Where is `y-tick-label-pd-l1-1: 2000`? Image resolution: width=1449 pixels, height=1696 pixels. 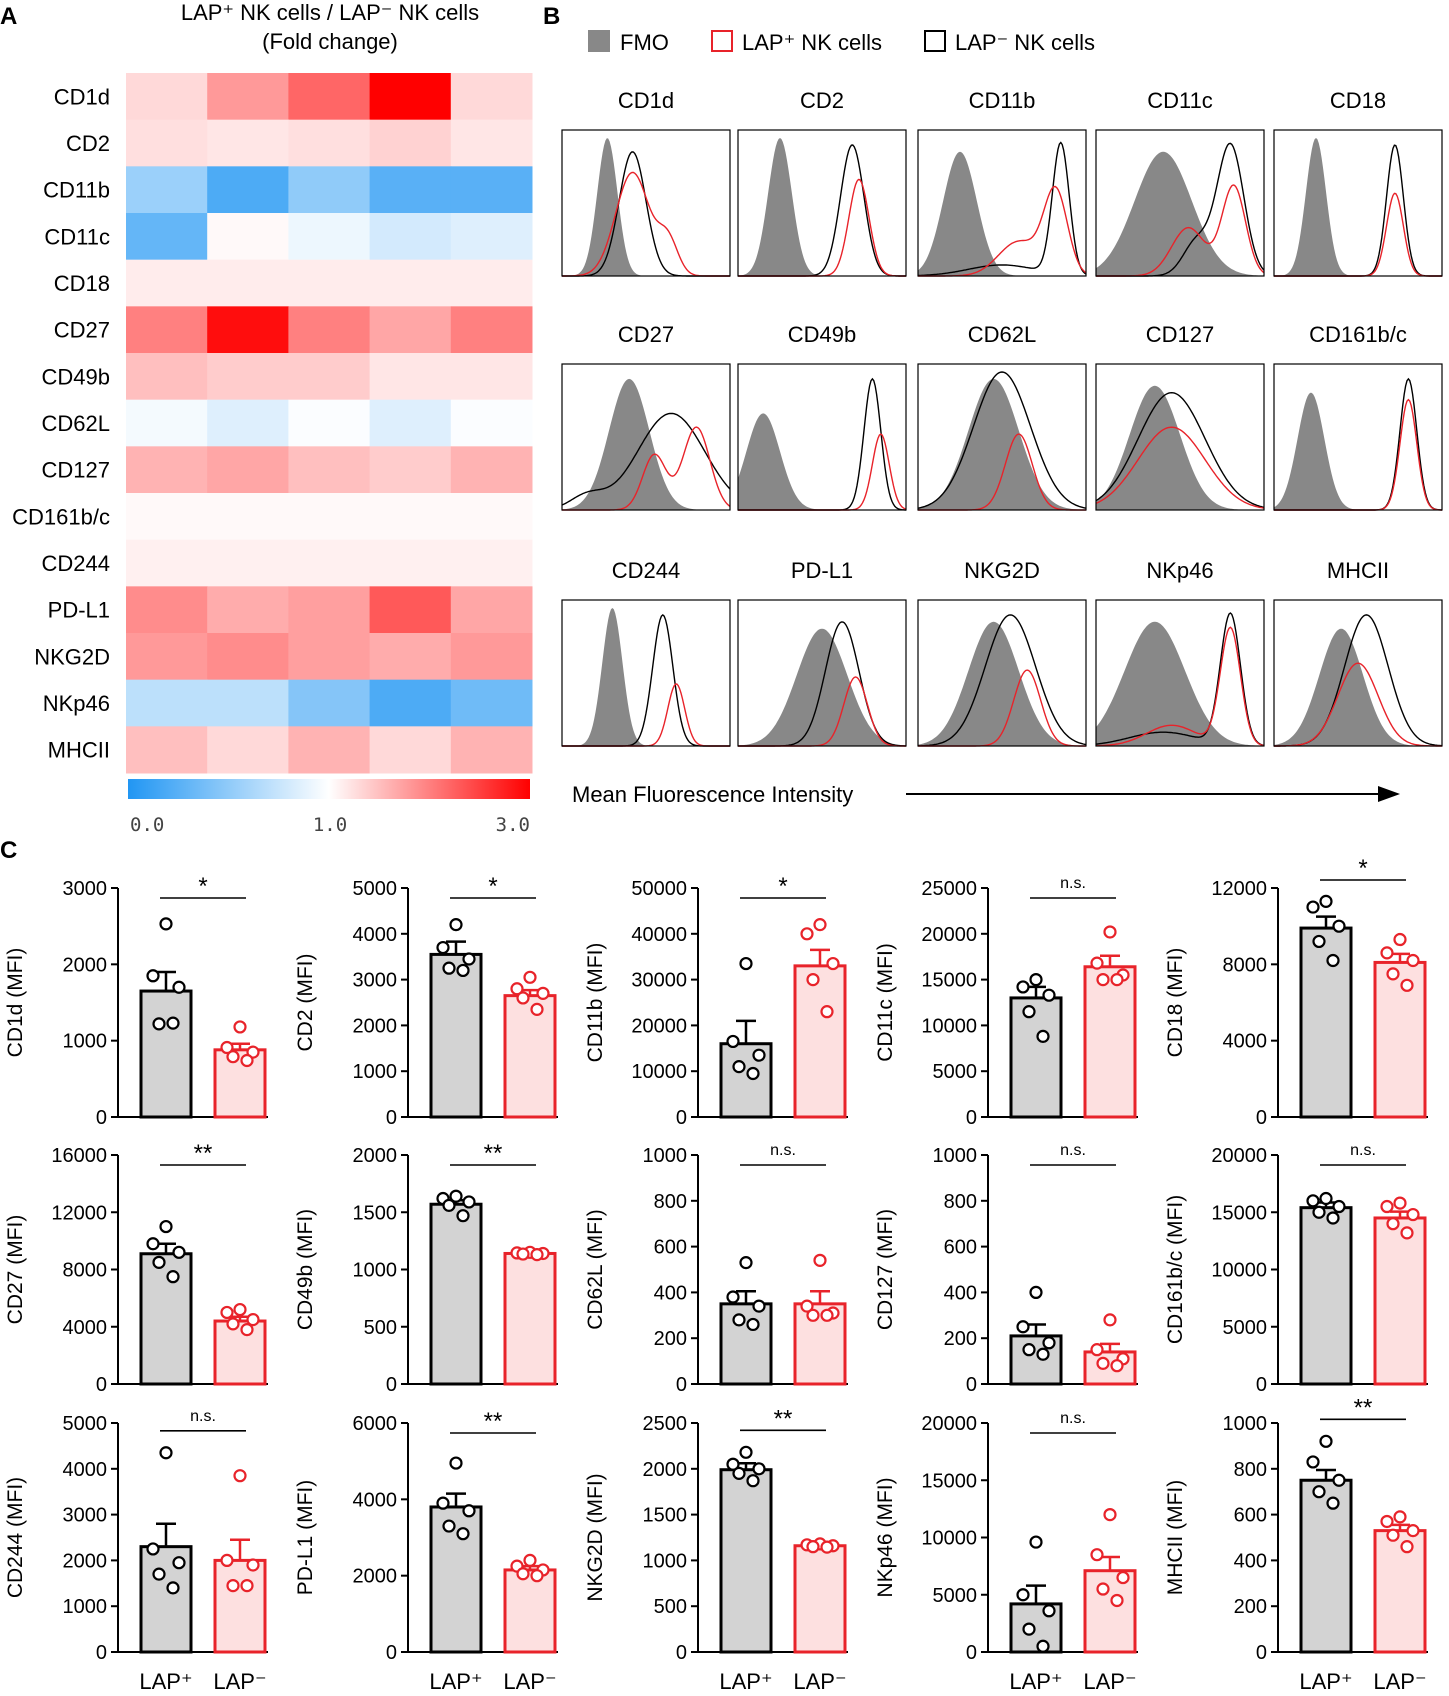
y-tick-label-pd-l1-1: 2000 is located at coordinates (375, 1577).